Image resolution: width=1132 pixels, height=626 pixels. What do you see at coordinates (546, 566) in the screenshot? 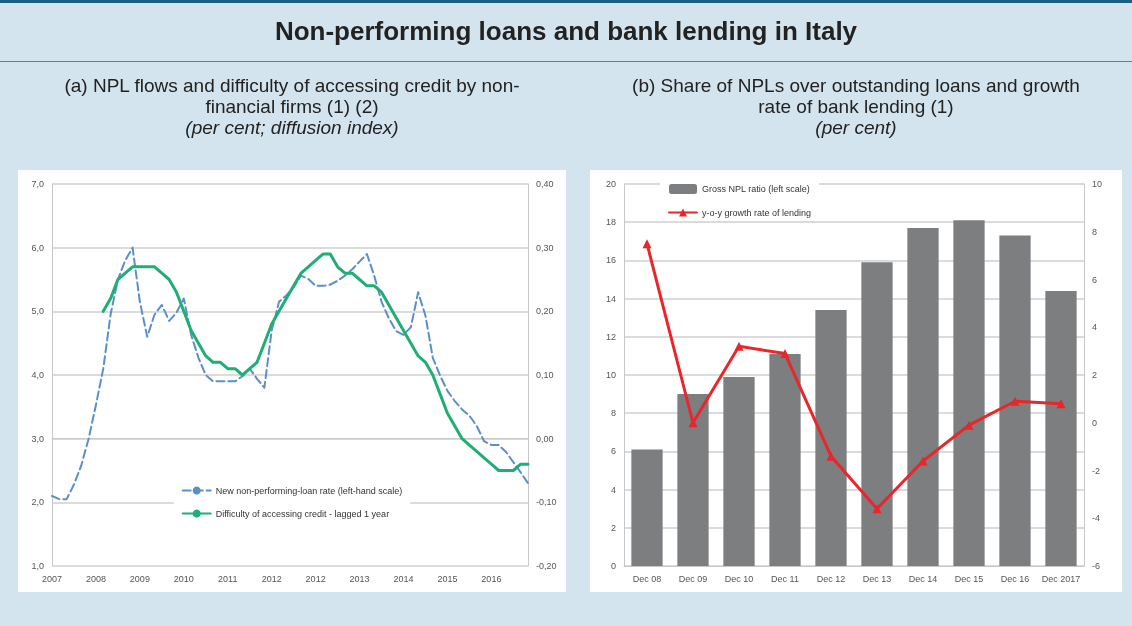
I see `y2-tick-label: -0,20` at bounding box center [546, 566].